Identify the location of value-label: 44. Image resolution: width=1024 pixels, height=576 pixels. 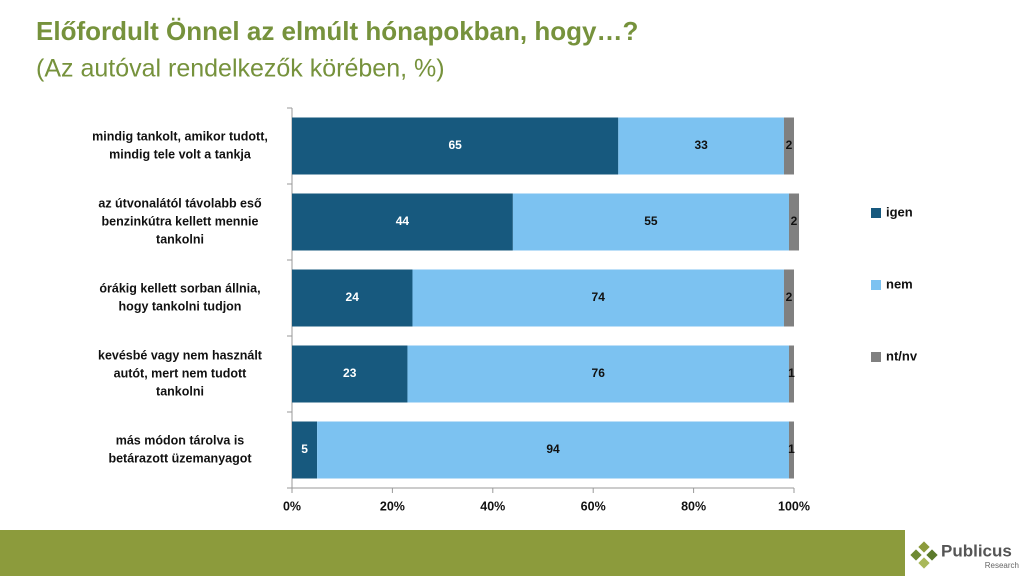
(403, 221).